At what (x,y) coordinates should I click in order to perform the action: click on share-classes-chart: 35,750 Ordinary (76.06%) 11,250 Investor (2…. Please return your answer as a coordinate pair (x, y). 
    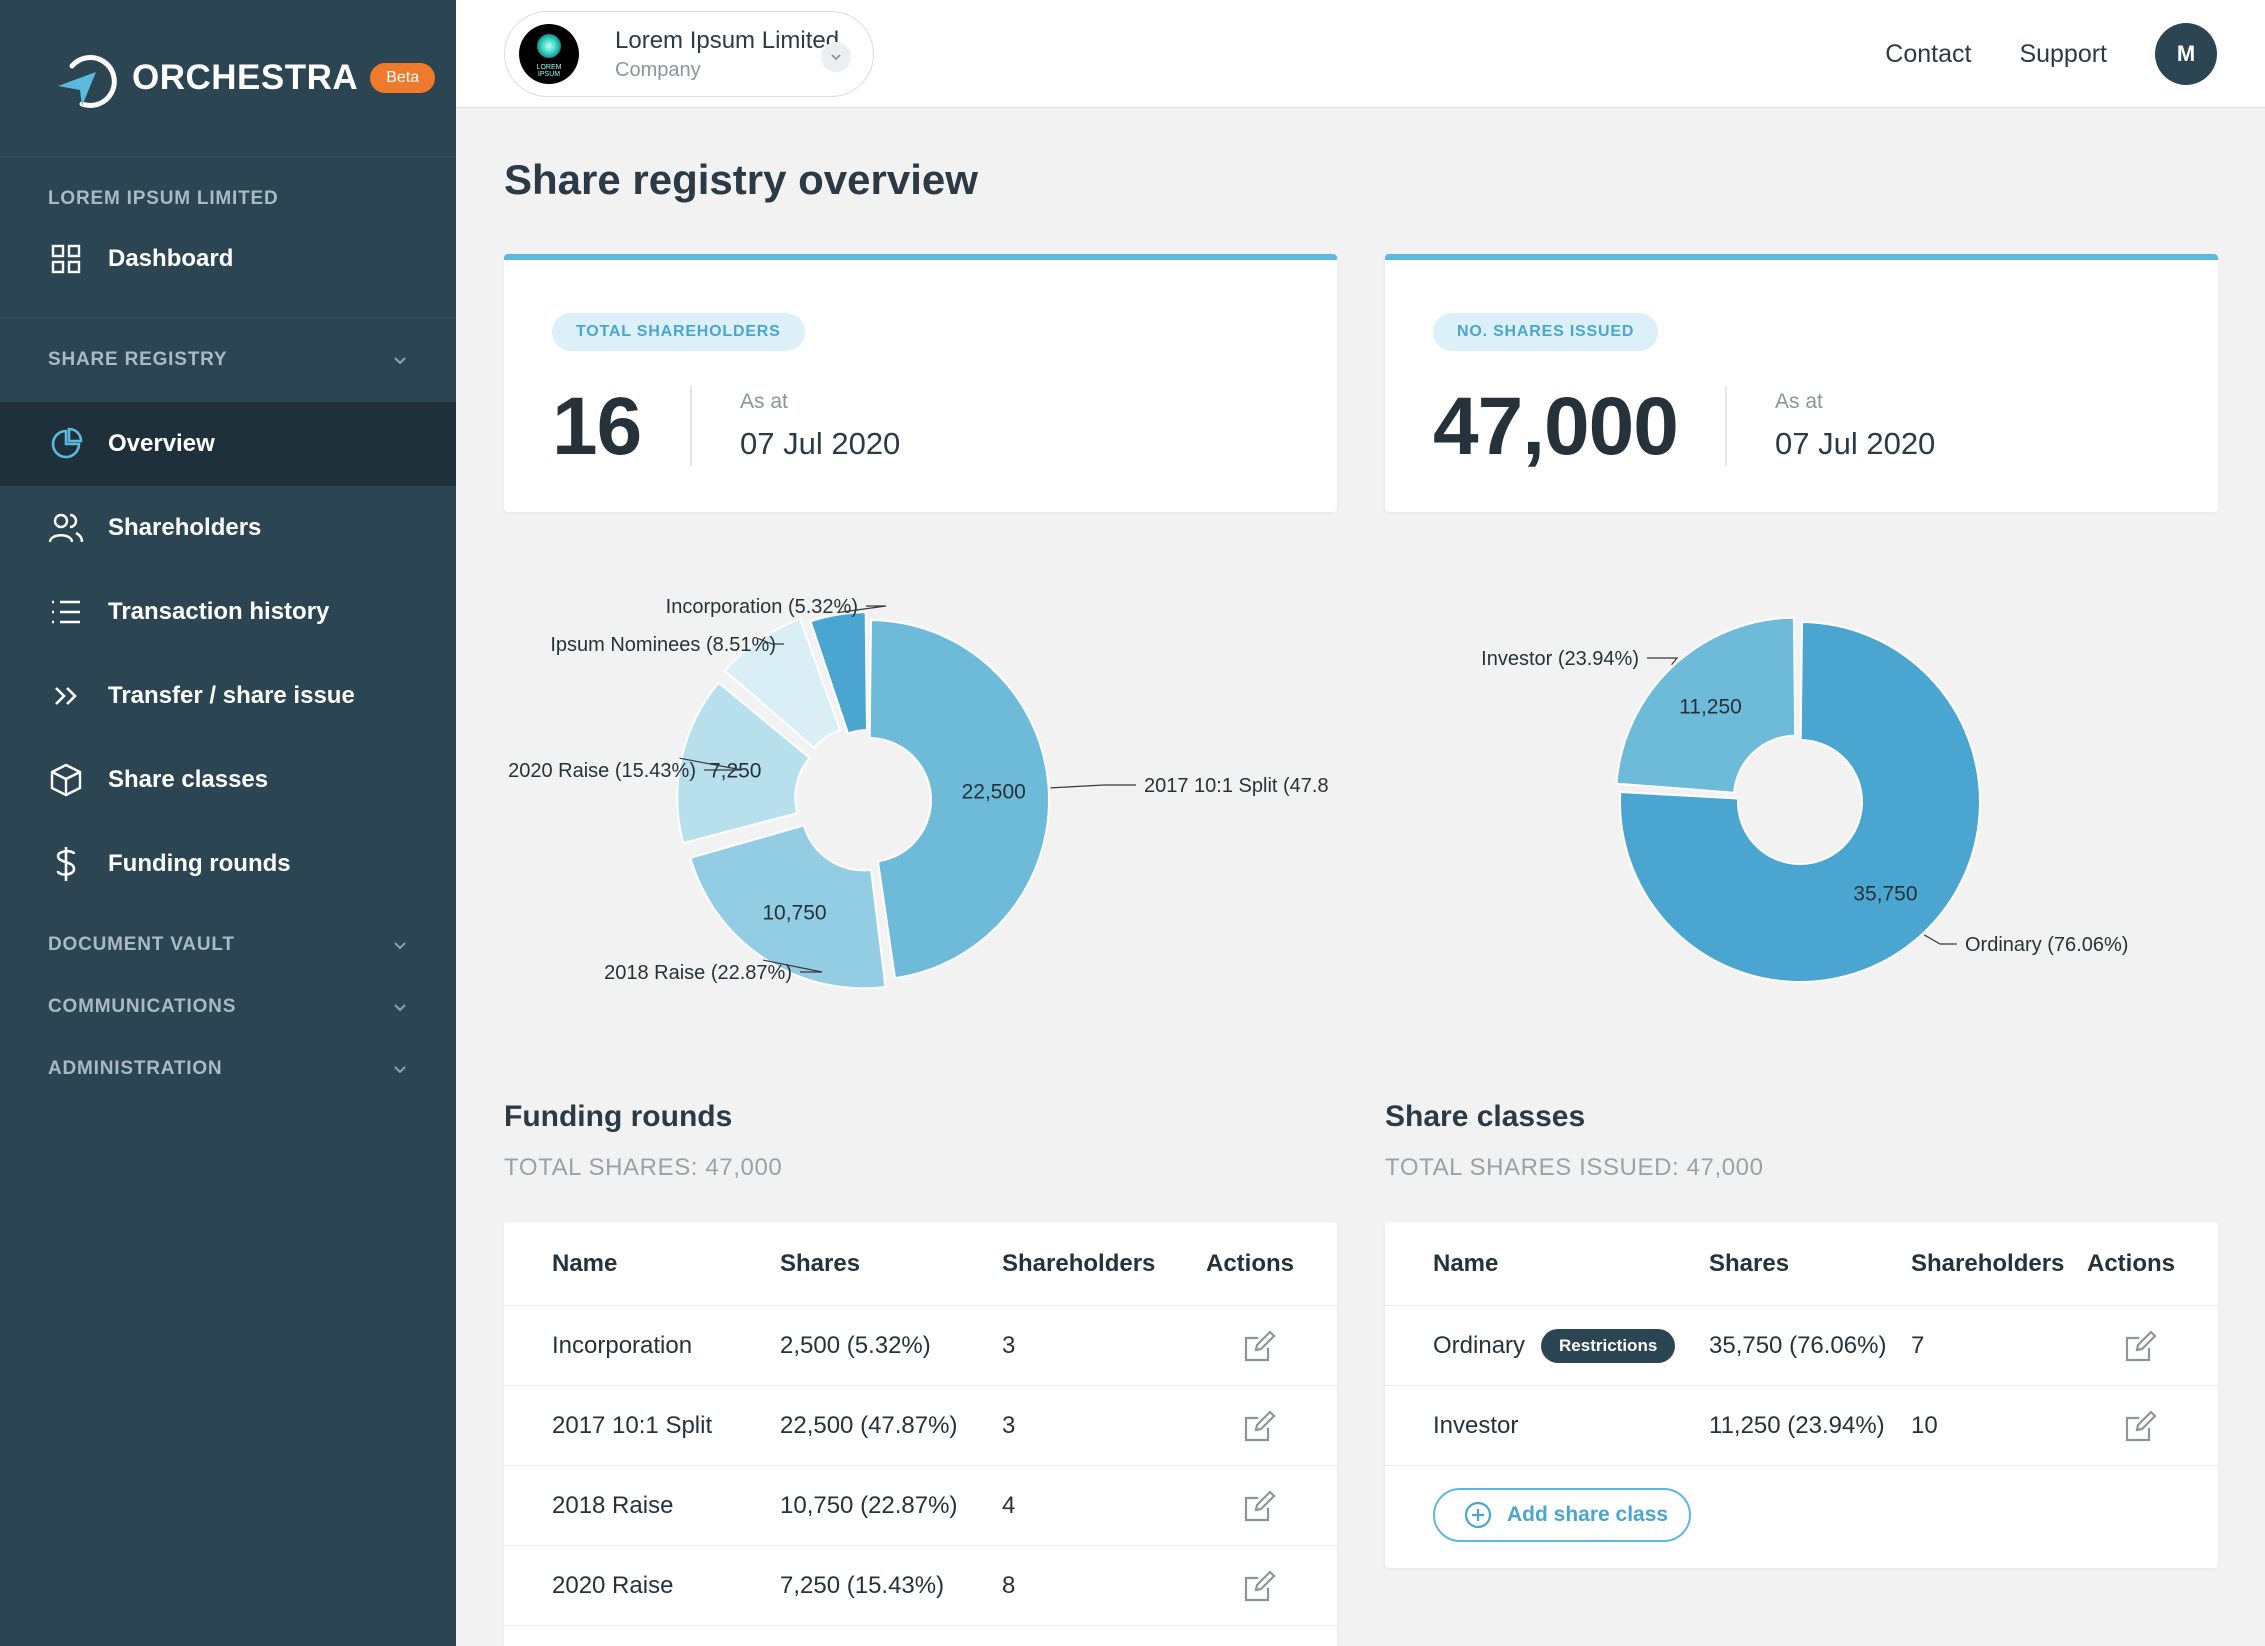
    Looking at the image, I should click on (1801, 790).